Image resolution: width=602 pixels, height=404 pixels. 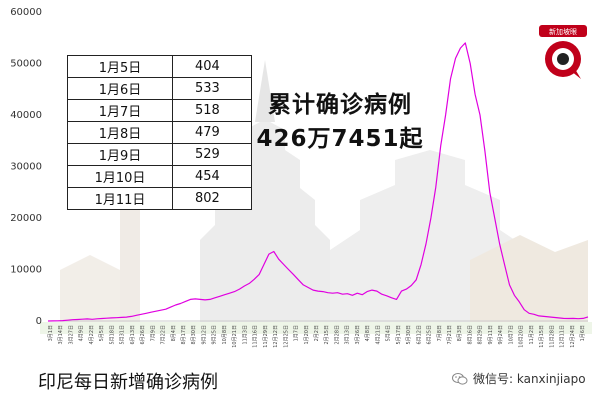 What do you see at coordinates (133, 335) in the screenshot?
I see `x-tick-label: 6月13日` at bounding box center [133, 335].